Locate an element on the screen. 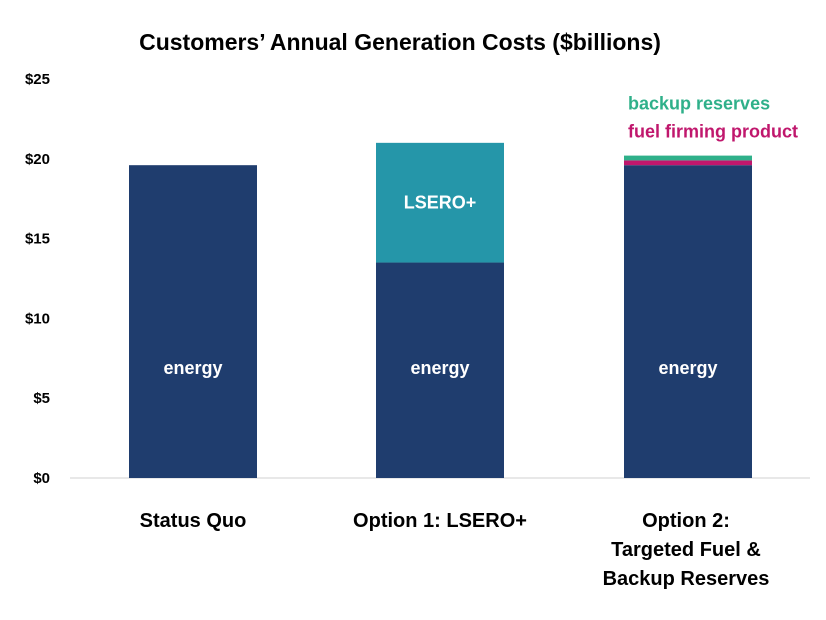 This screenshot has width=826, height=620. annotation-label: fuel firming product is located at coordinates (713, 132).